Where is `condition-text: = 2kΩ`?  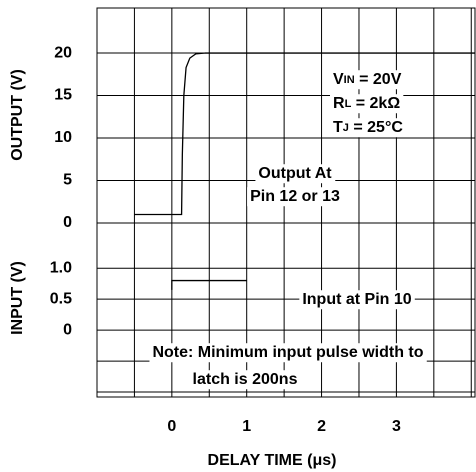
condition-text: = 2kΩ is located at coordinates (375, 103).